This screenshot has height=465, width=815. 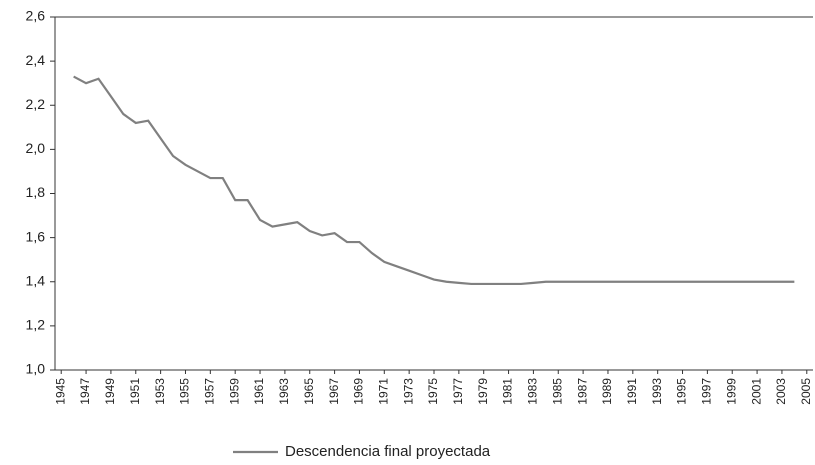 What do you see at coordinates (36, 16) in the screenshot?
I see `y-tick-label: 2,6` at bounding box center [36, 16].